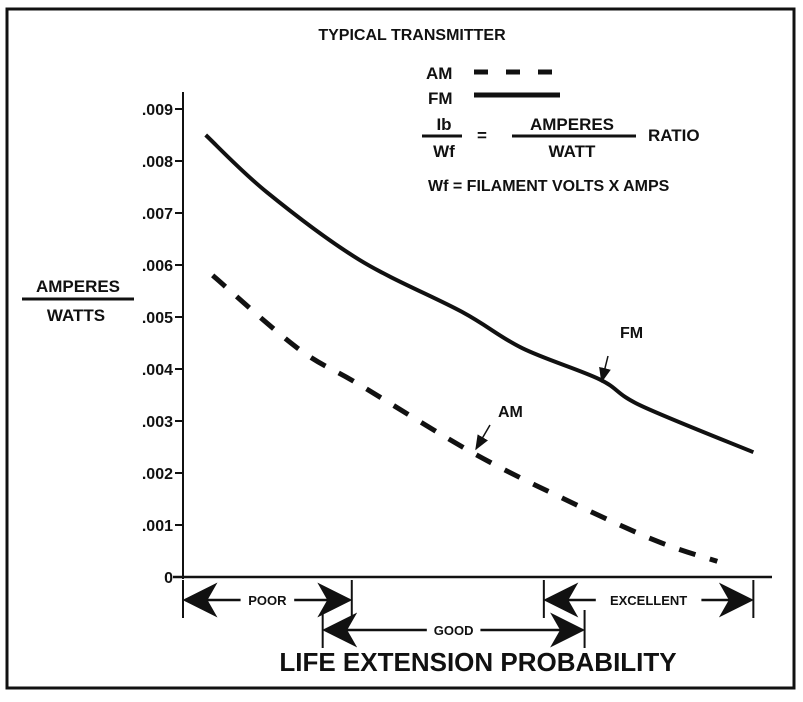  I want to click on y-tick-label: .006, so click(157, 266).